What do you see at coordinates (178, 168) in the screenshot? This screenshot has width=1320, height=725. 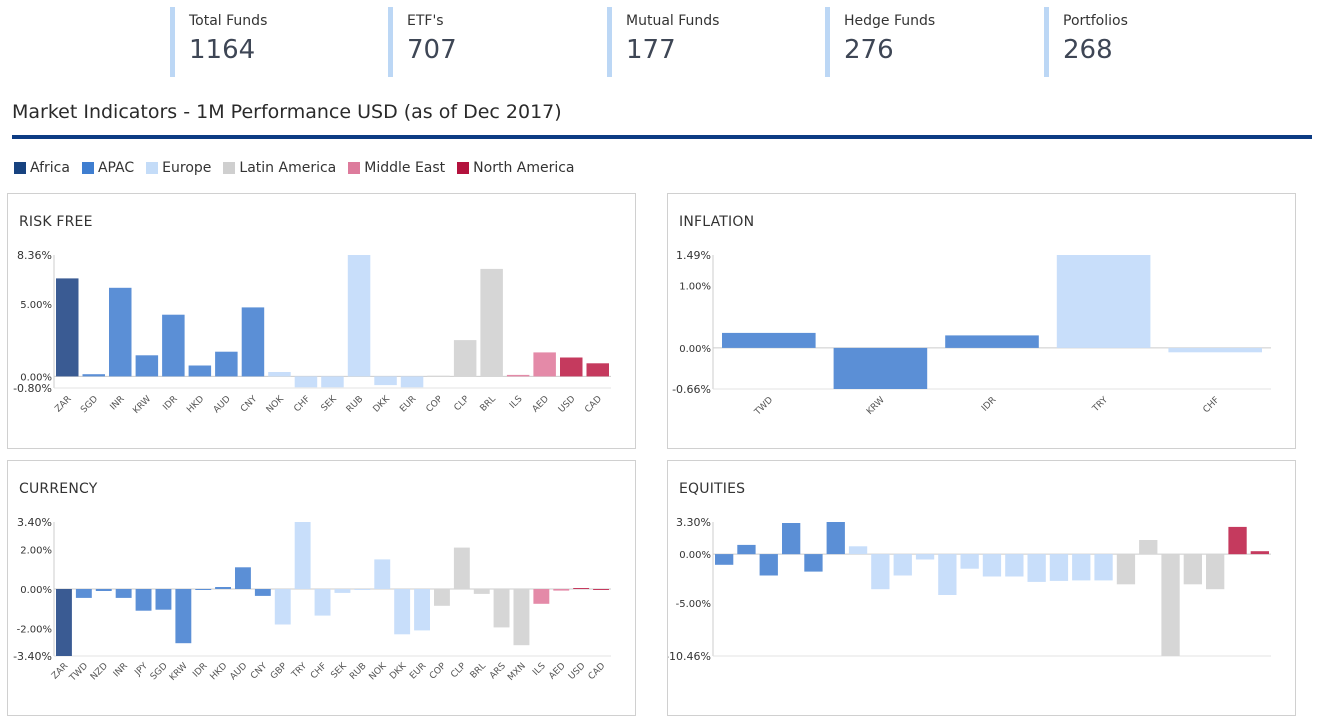 I see `legend-item-europe: Europe` at bounding box center [178, 168].